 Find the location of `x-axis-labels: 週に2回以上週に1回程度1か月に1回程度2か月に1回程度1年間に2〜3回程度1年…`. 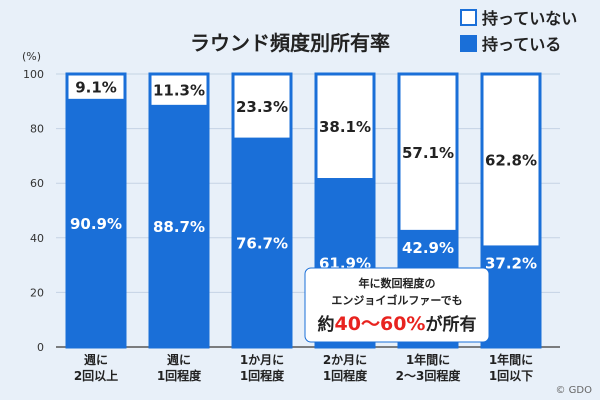

x-axis-labels: 週に2回以上週に1回程度1か月に1回程度2か月に1回程度1年間に2〜3回程度1年… is located at coordinates (303, 367).